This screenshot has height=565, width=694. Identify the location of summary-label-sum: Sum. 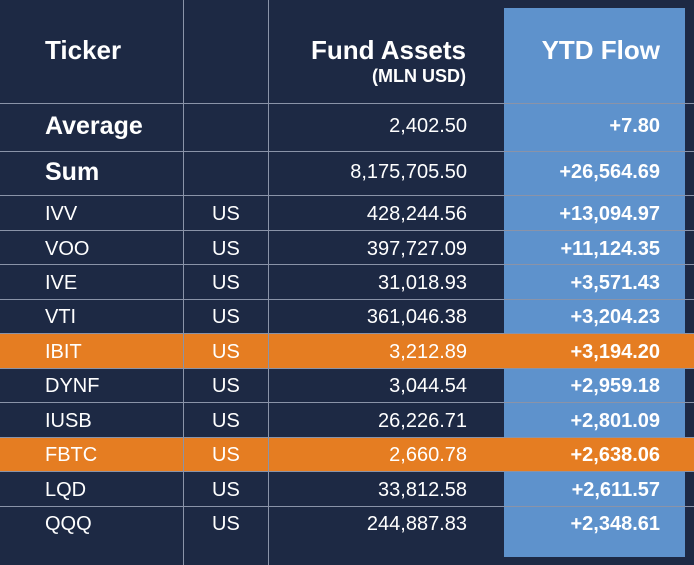
(72, 172).